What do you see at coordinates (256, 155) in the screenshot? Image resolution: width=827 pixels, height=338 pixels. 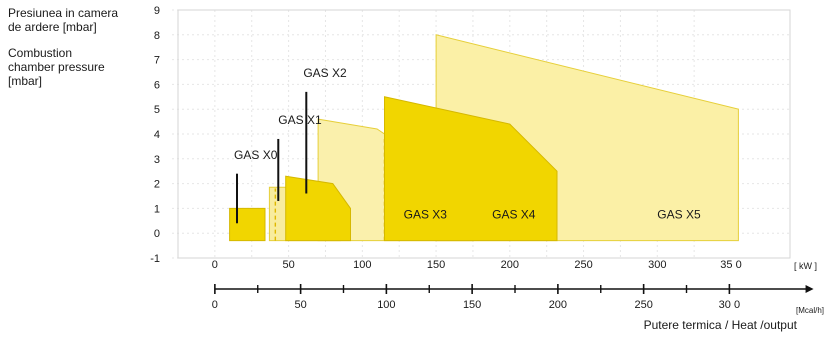 I see `series-label: GAS X0` at bounding box center [256, 155].